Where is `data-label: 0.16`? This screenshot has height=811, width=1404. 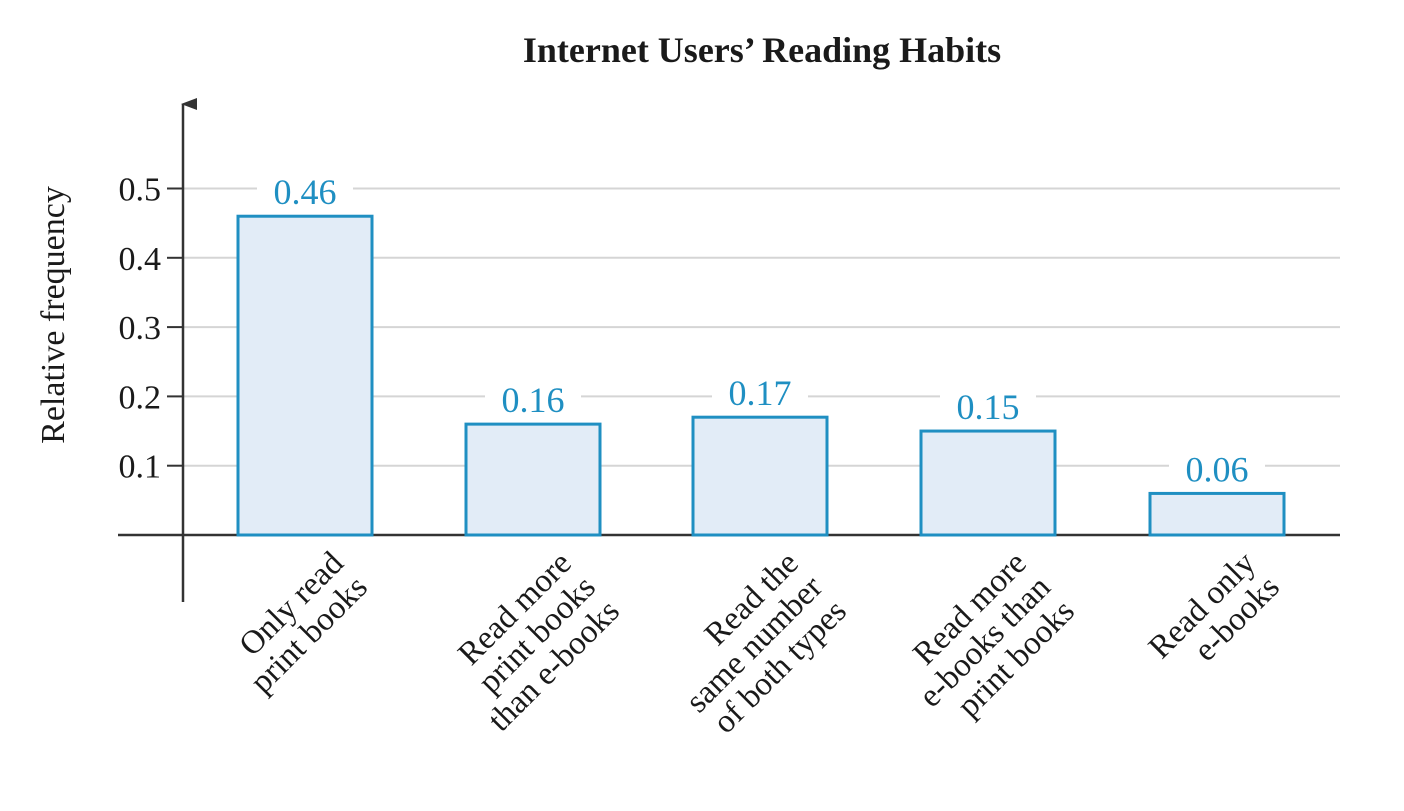 data-label: 0.16 is located at coordinates (533, 400).